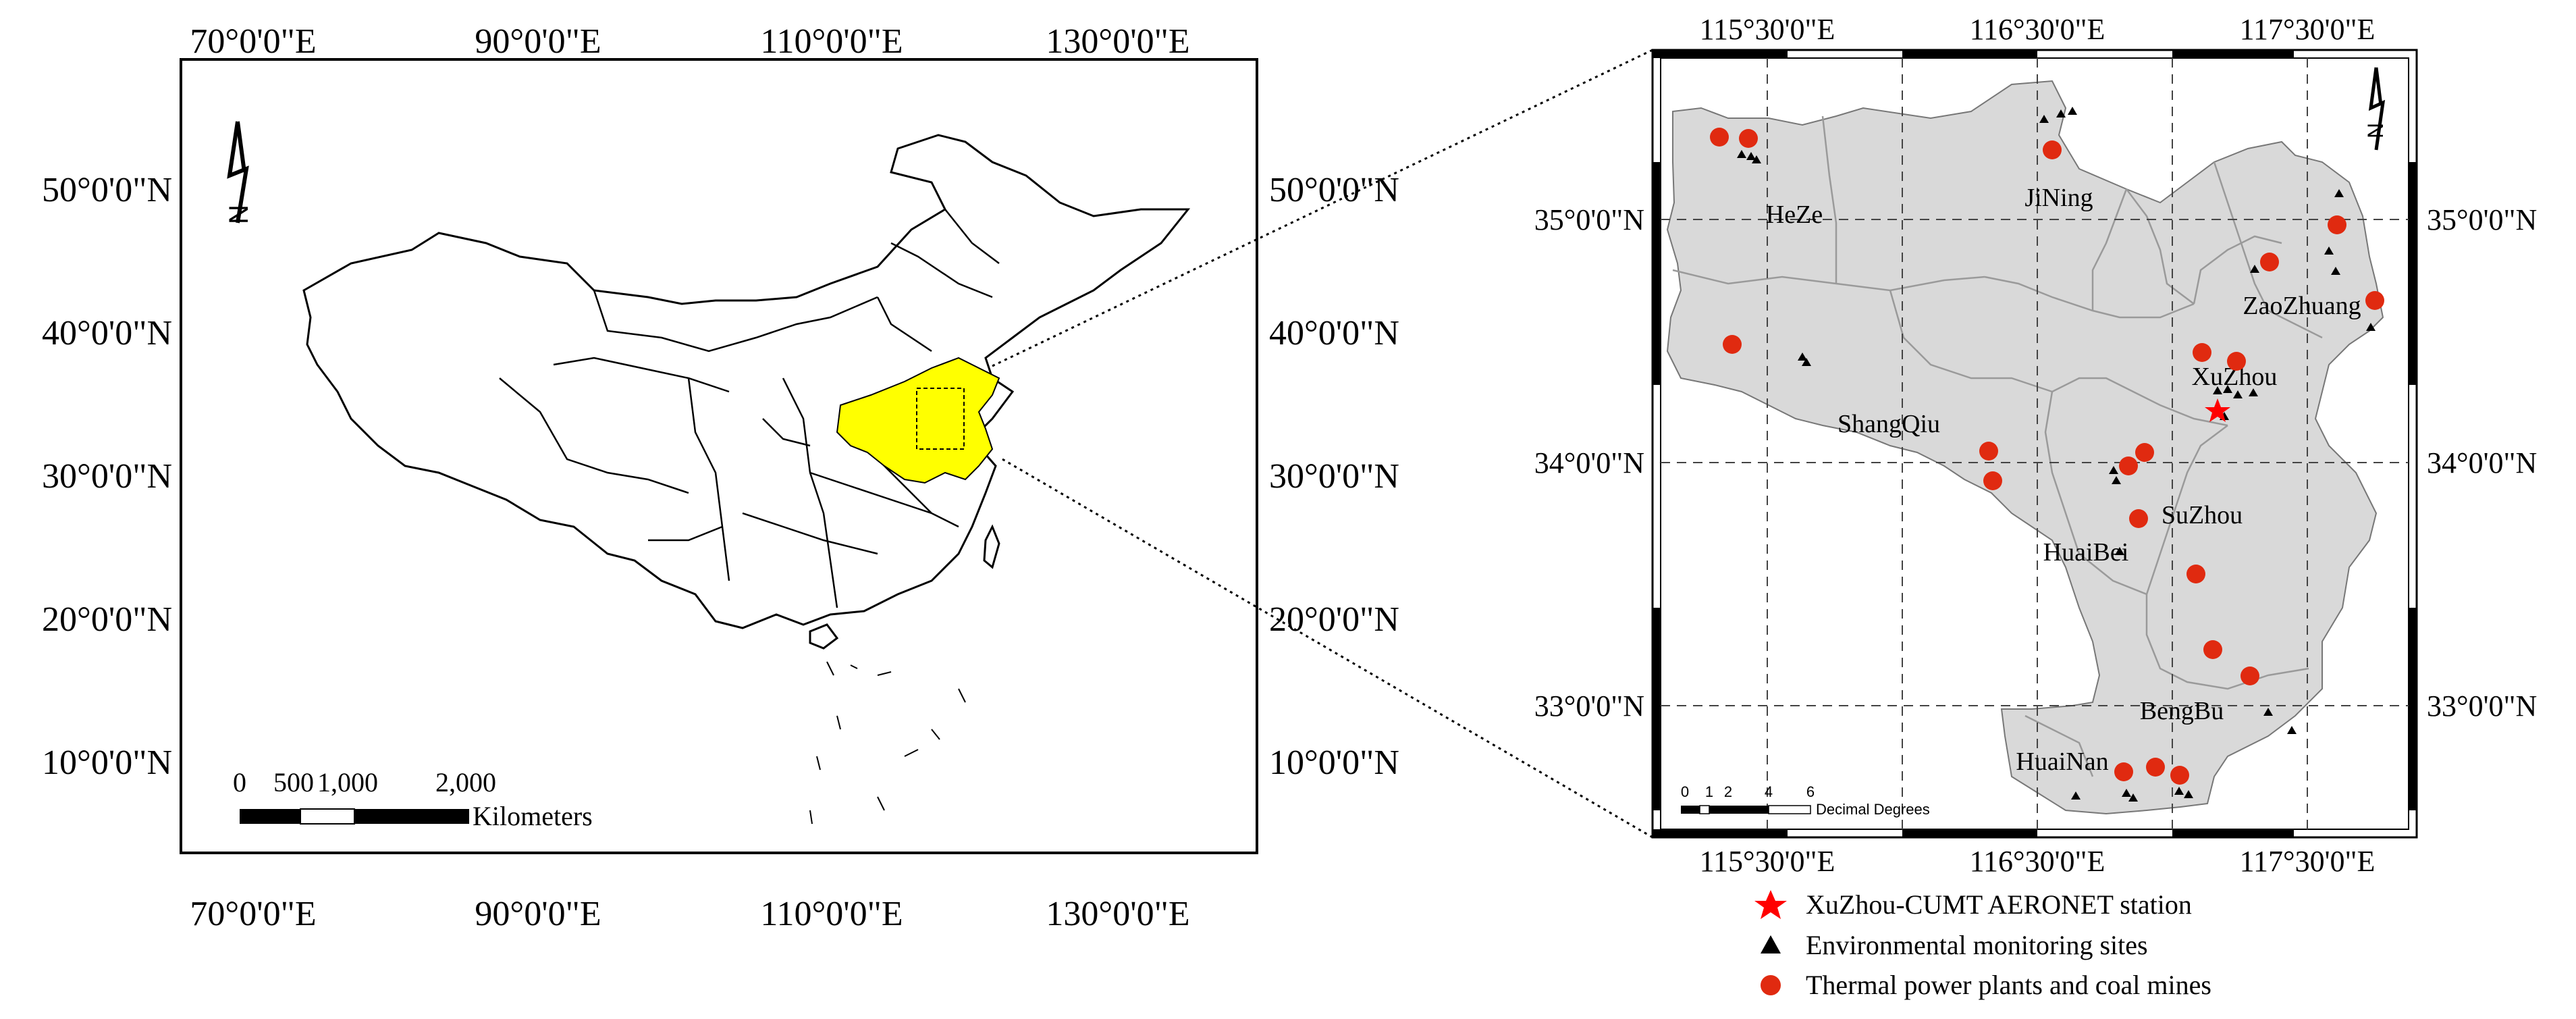 The height and width of the screenshot is (1019, 2576). Describe the element at coordinates (2062, 762) in the screenshot. I see `city-label-huainan: HuaiNan` at that location.